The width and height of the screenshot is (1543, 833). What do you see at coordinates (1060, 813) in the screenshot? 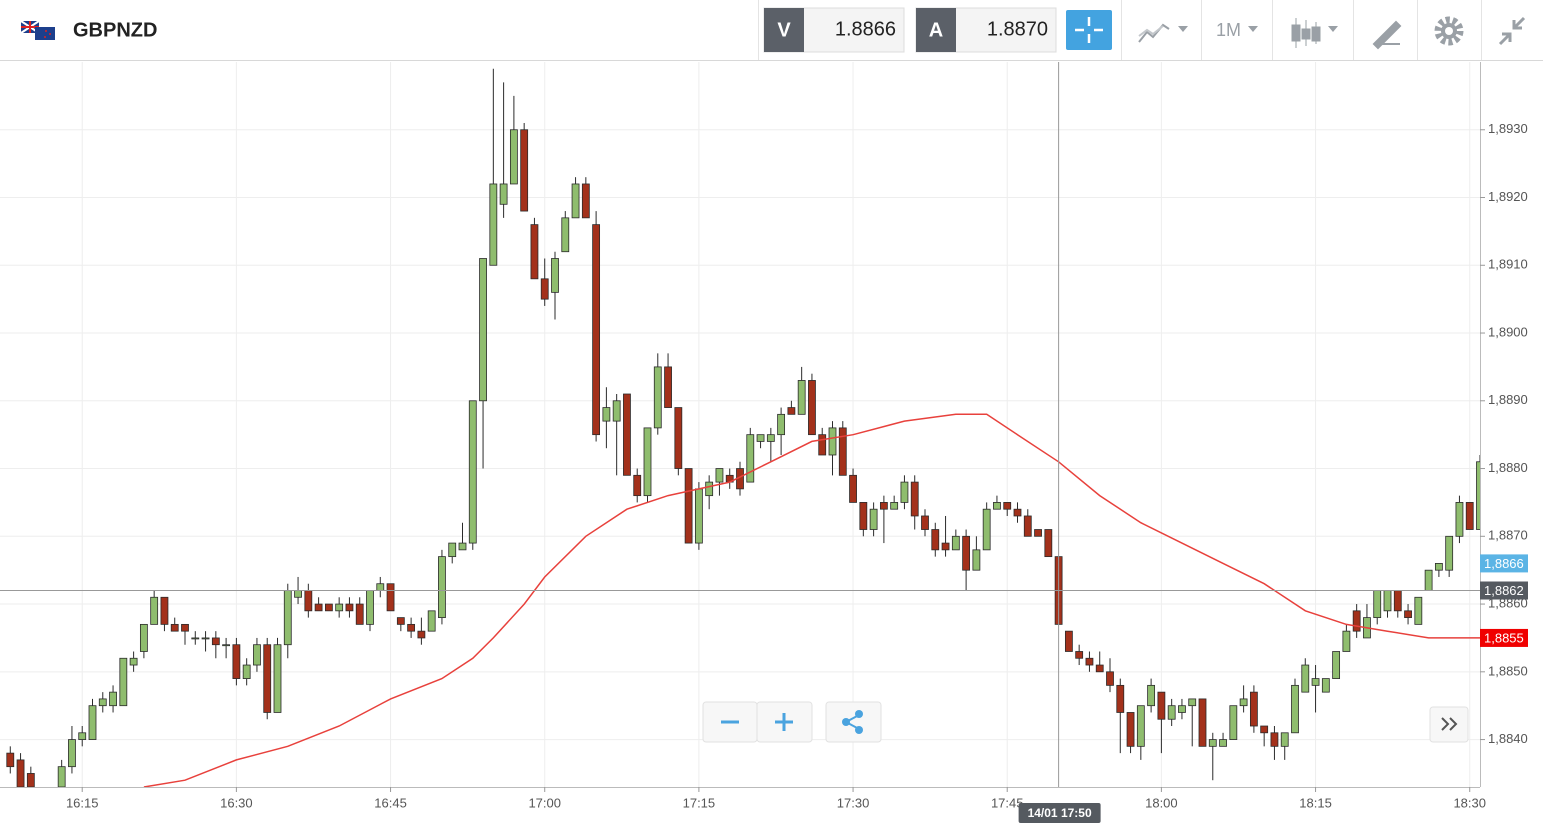
I see `crosshair-x-label: 14/01 17:50` at bounding box center [1060, 813].